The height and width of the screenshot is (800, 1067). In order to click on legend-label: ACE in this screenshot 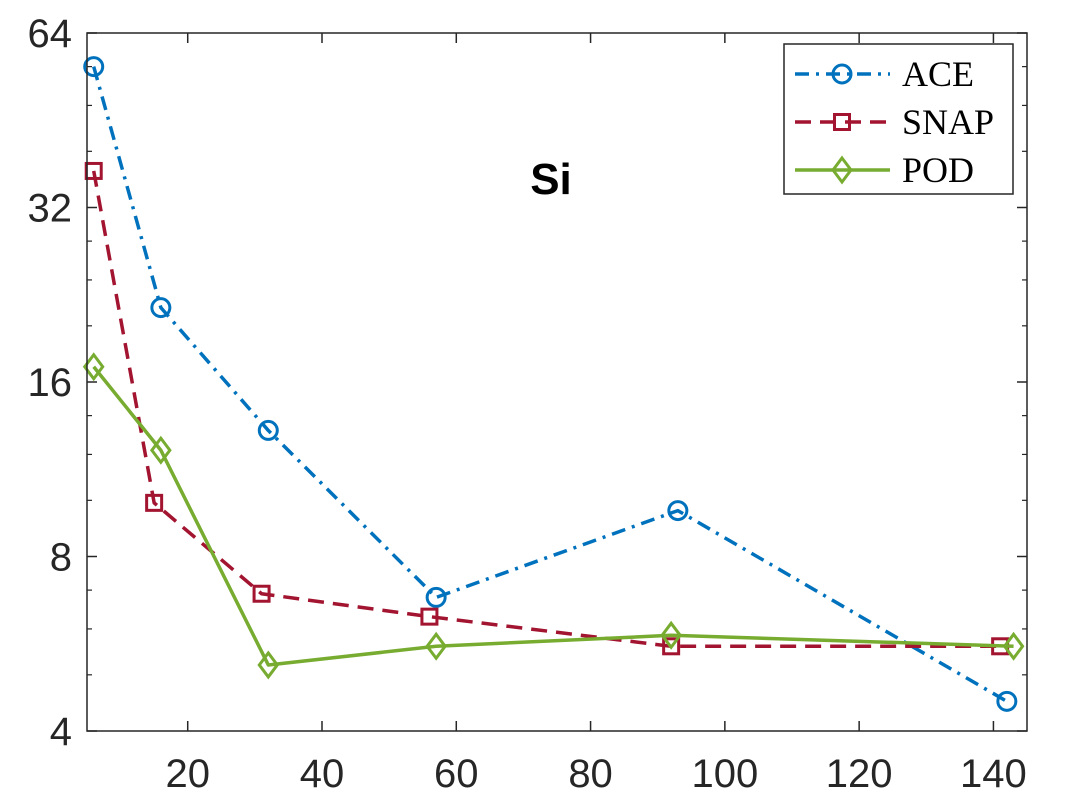, I will do `click(938, 74)`.